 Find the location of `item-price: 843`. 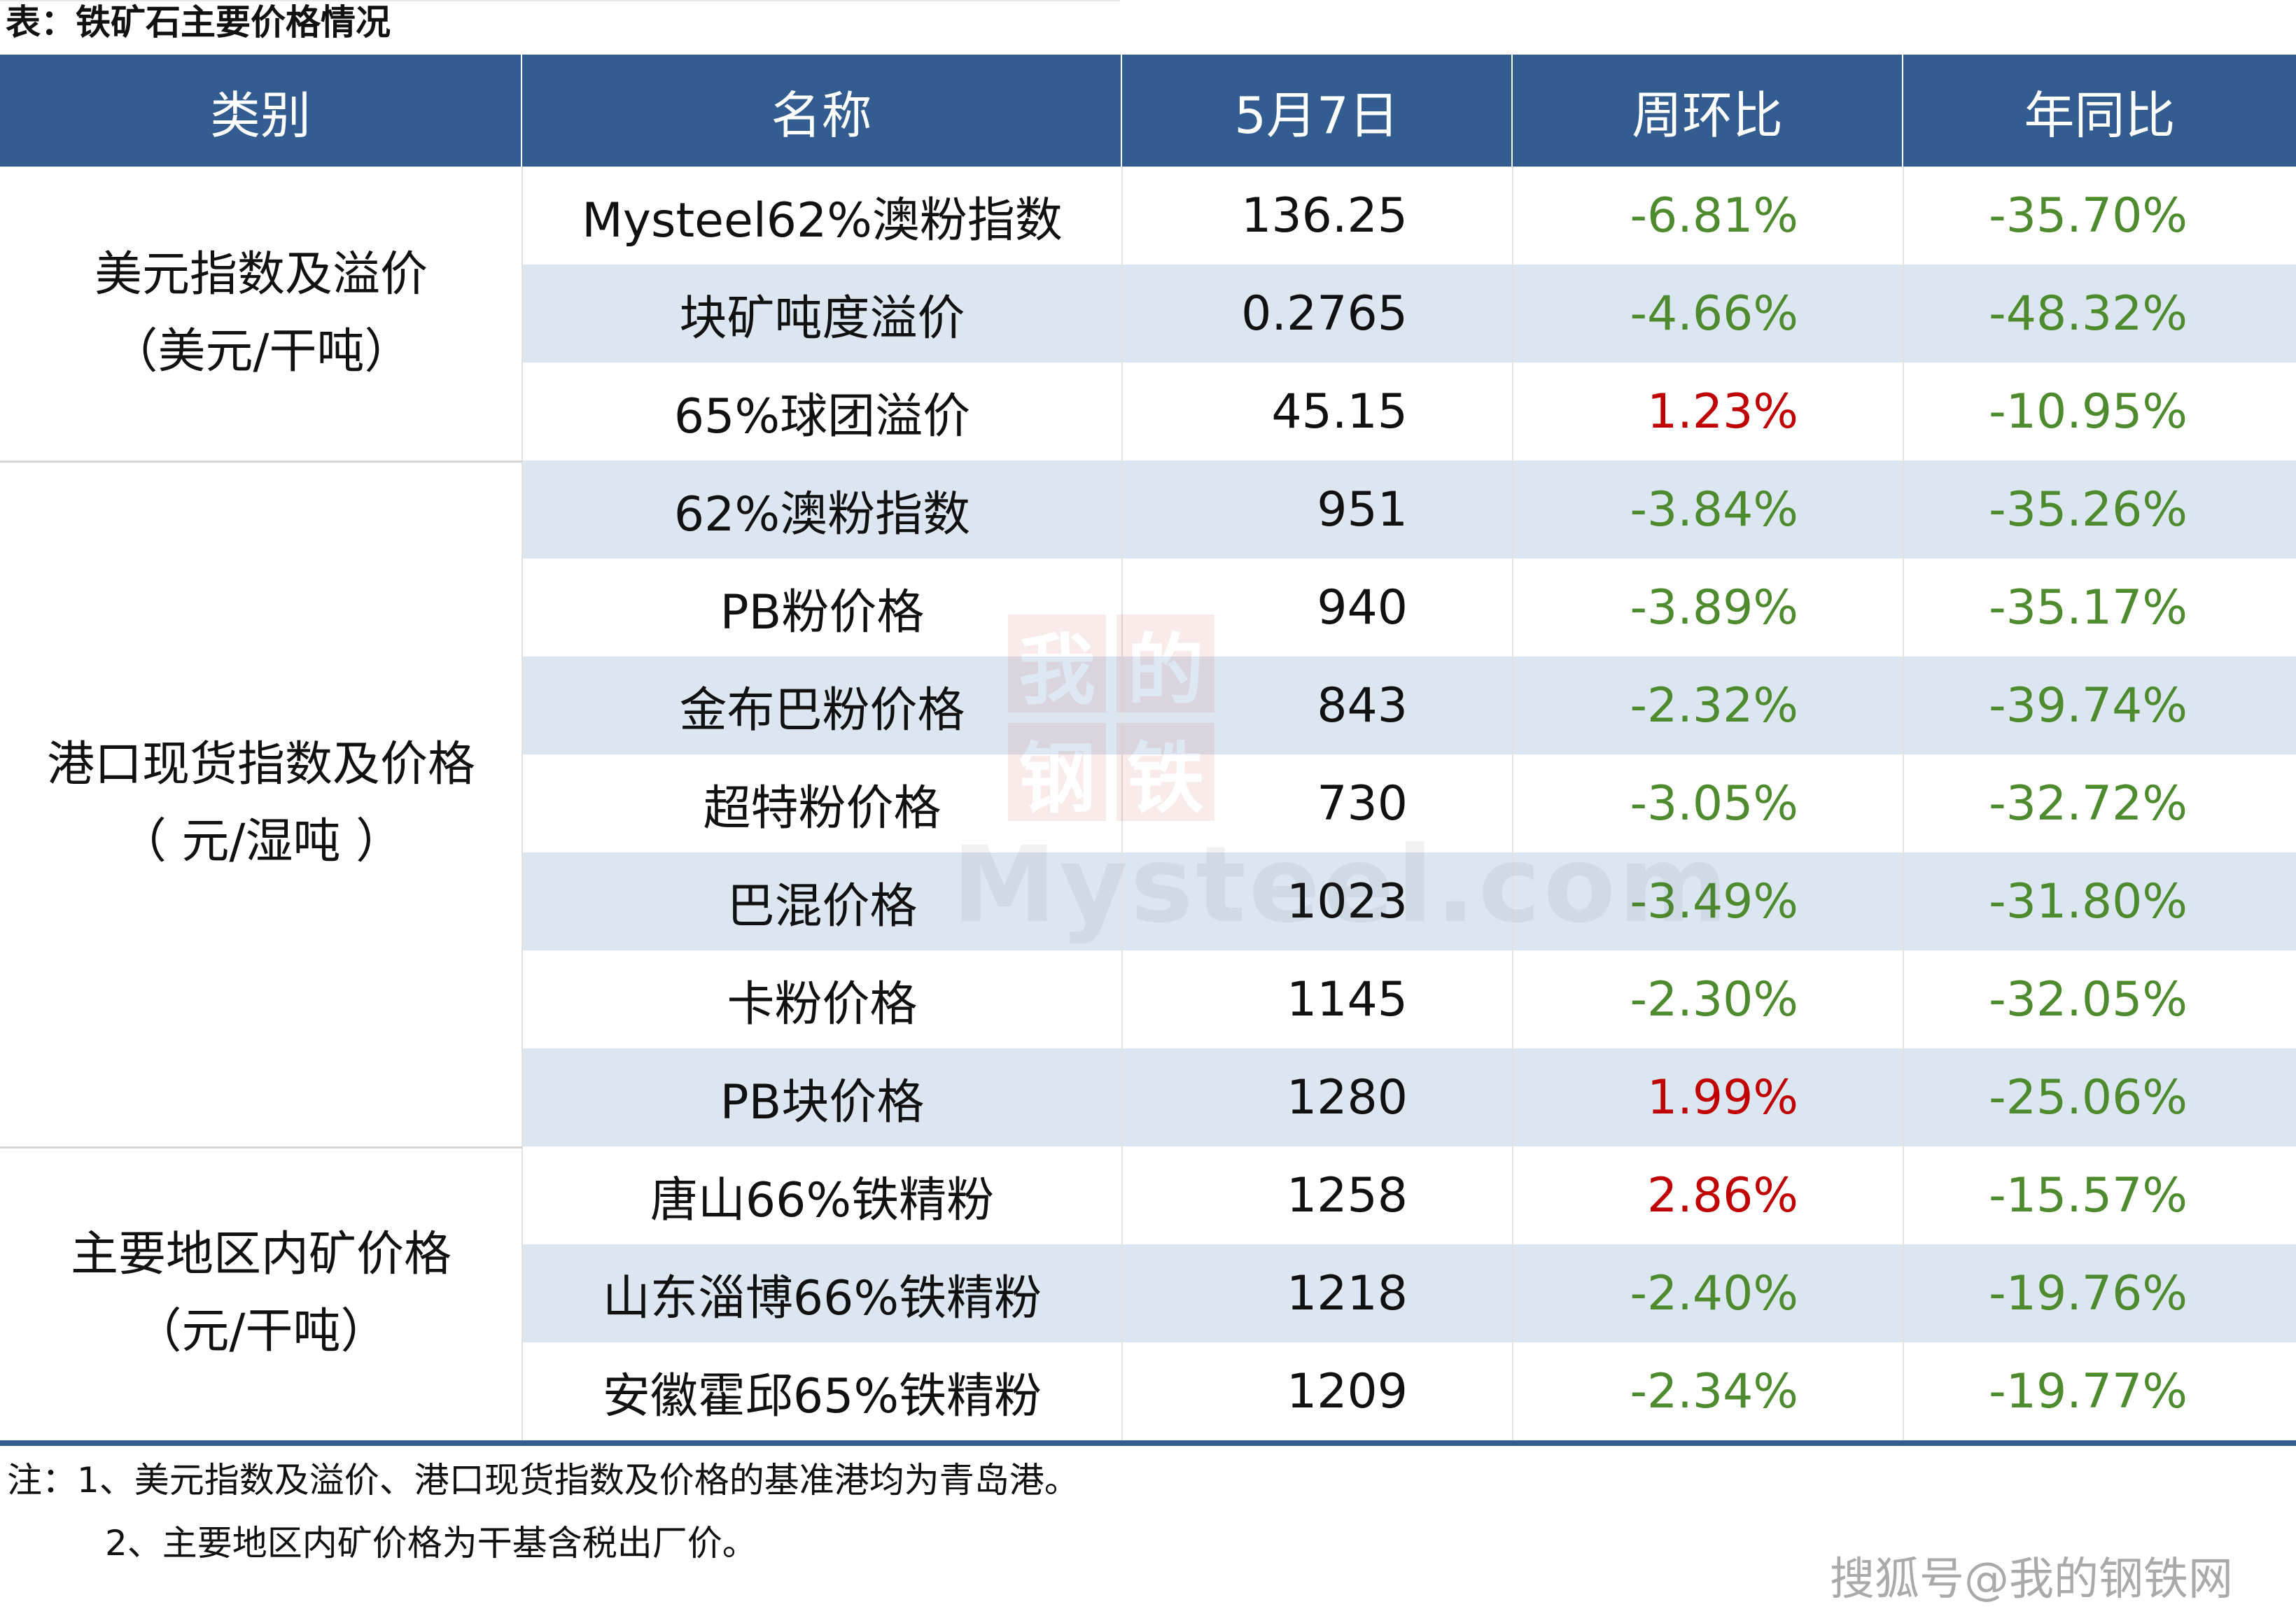

item-price: 843 is located at coordinates (1362, 705).